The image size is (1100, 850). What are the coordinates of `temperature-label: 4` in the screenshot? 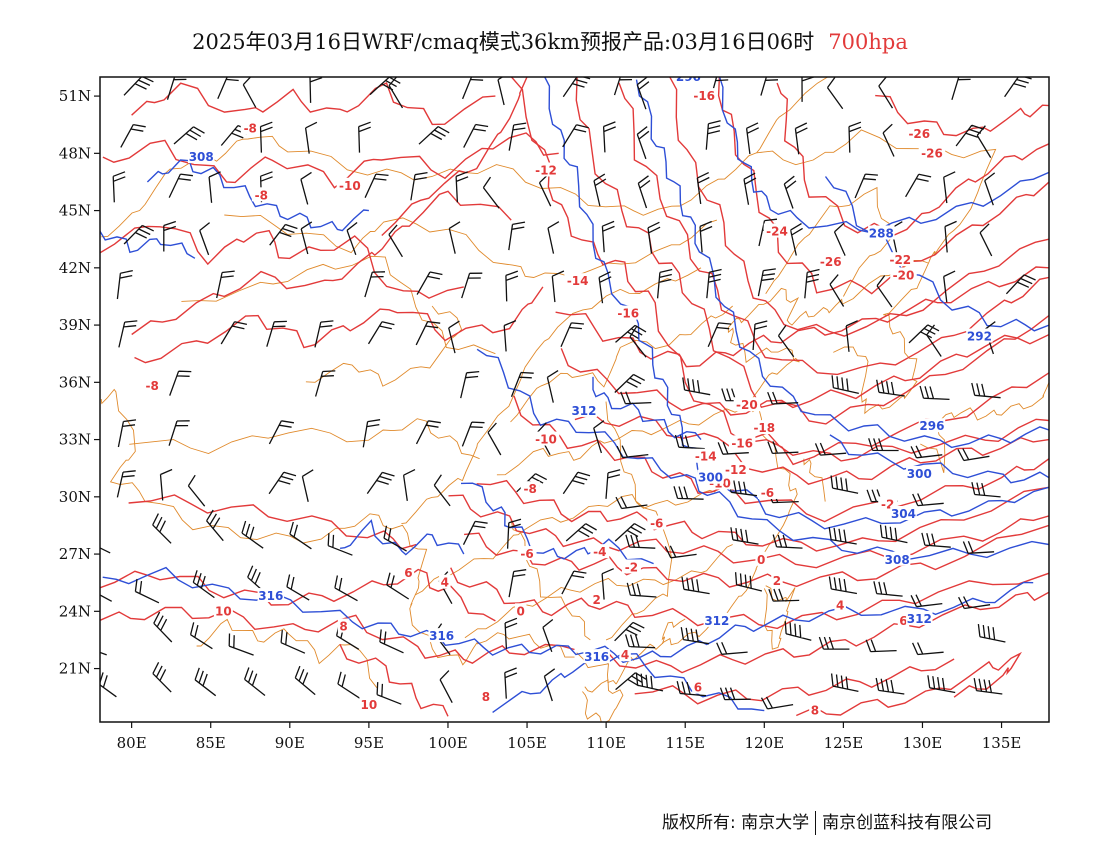 It's located at (840, 606).